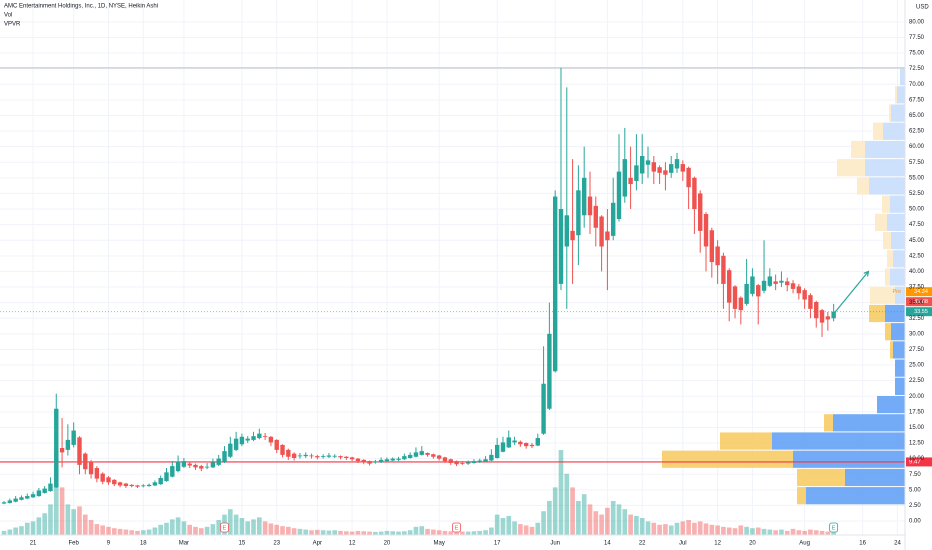  Describe the element at coordinates (917, 163) in the screenshot. I see `y-tick-label: 57.50` at that location.